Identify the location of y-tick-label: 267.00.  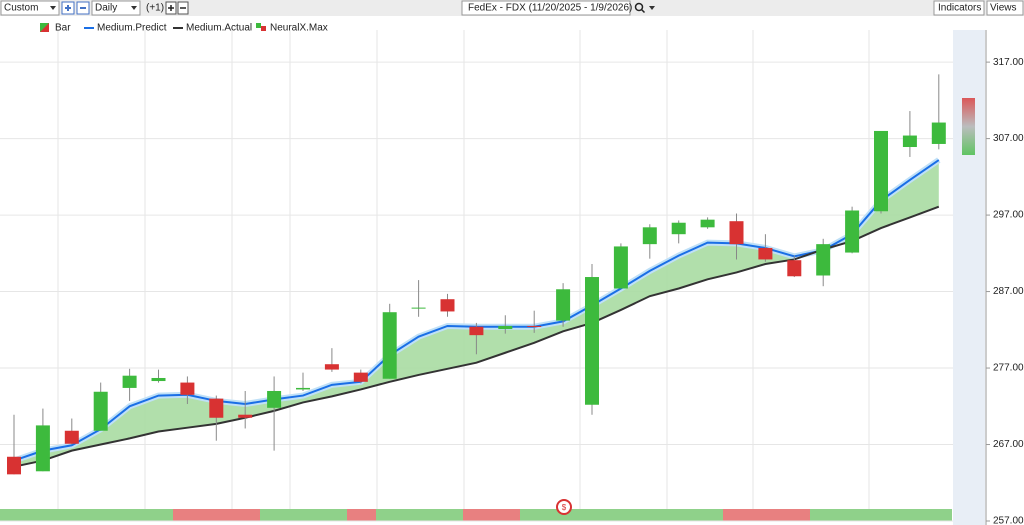
(1008, 444).